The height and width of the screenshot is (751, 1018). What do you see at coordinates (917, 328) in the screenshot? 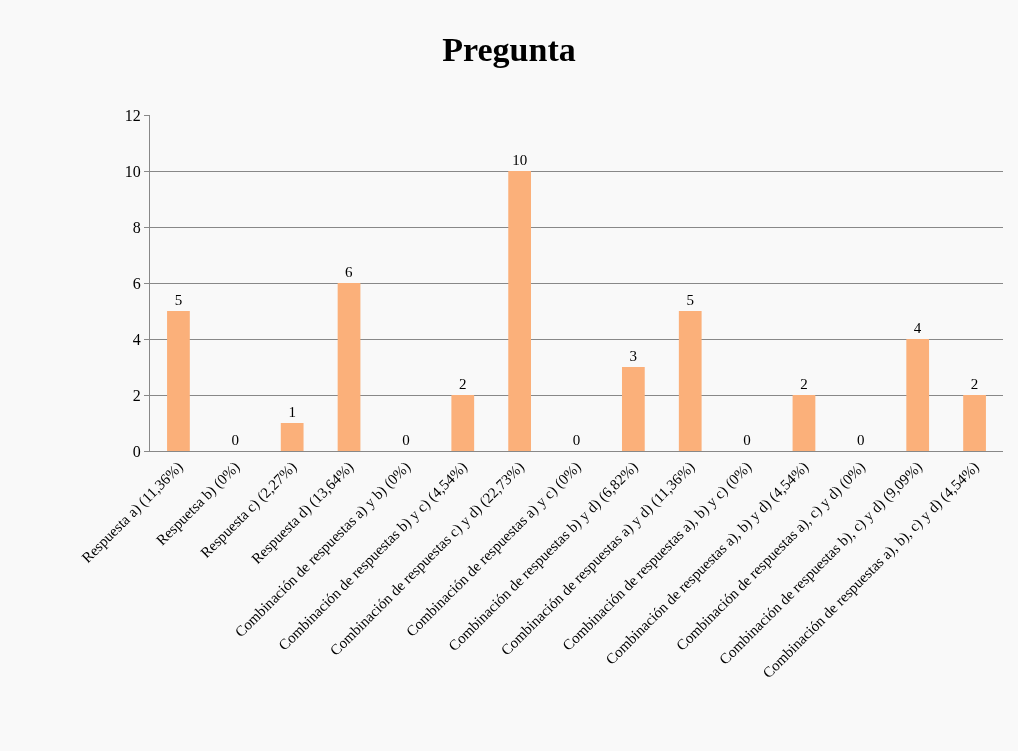
I see `data-label: 4` at bounding box center [917, 328].